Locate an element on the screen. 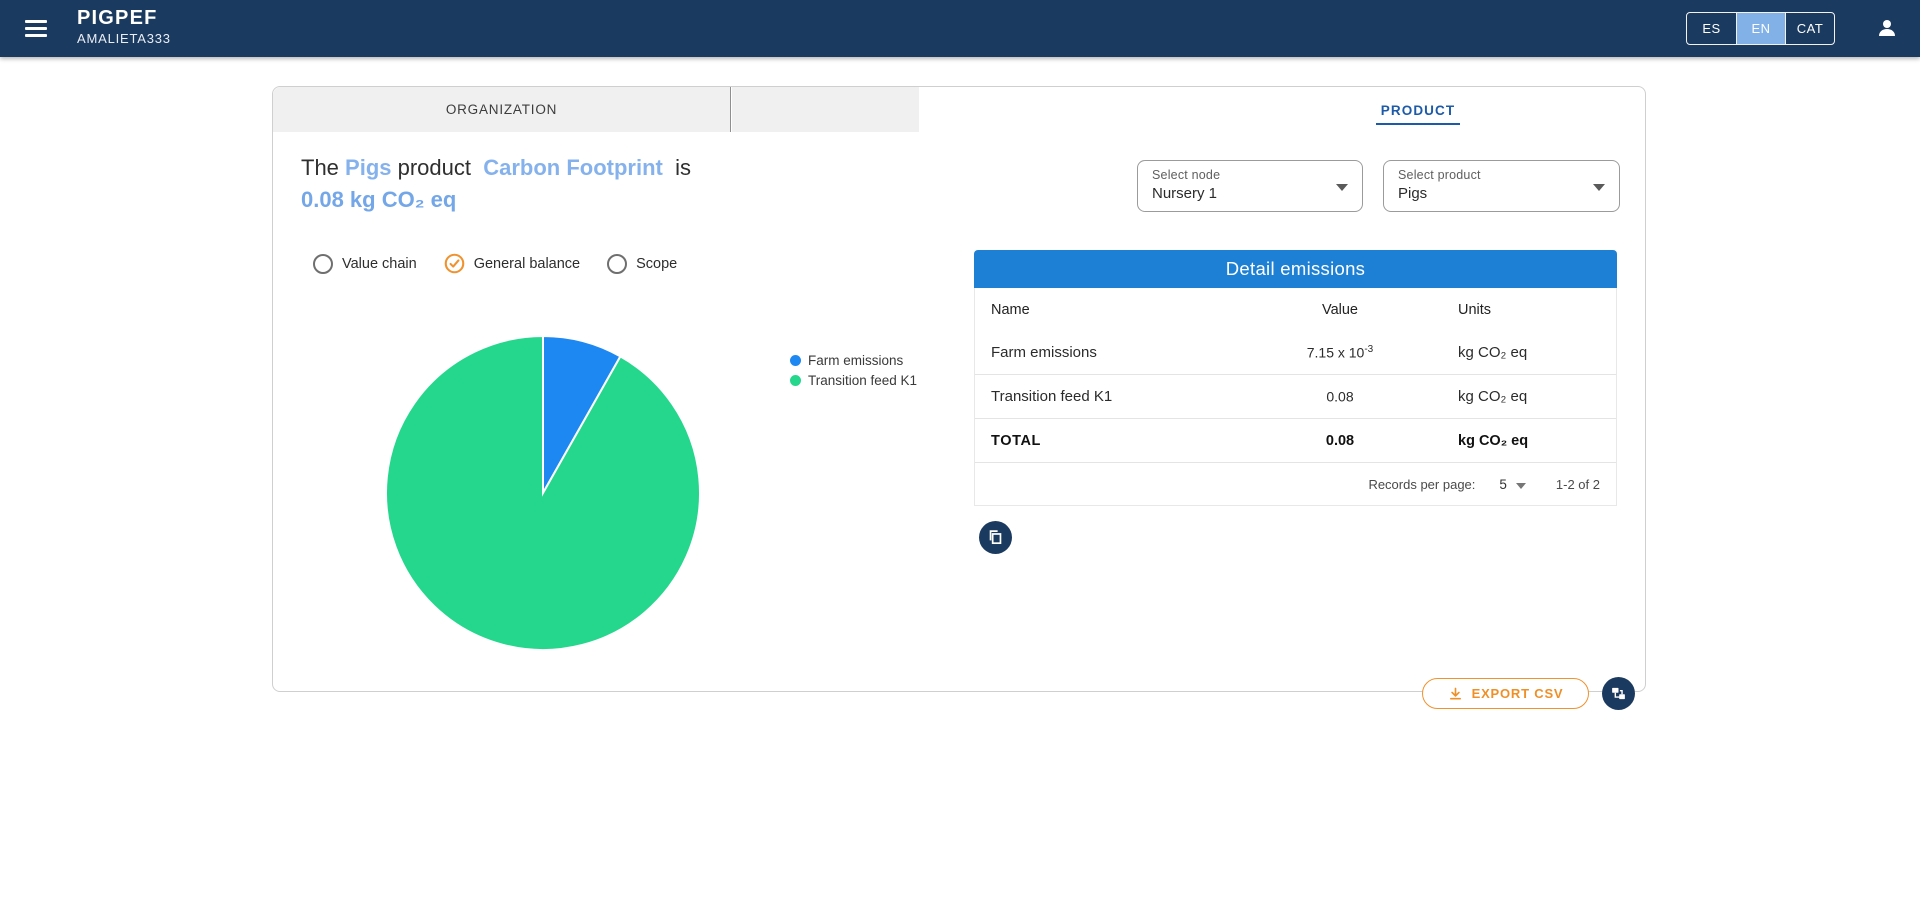 This screenshot has height=918, width=1920. headline: The Pigs product Carbon Footprint is is located at coordinates (496, 167).